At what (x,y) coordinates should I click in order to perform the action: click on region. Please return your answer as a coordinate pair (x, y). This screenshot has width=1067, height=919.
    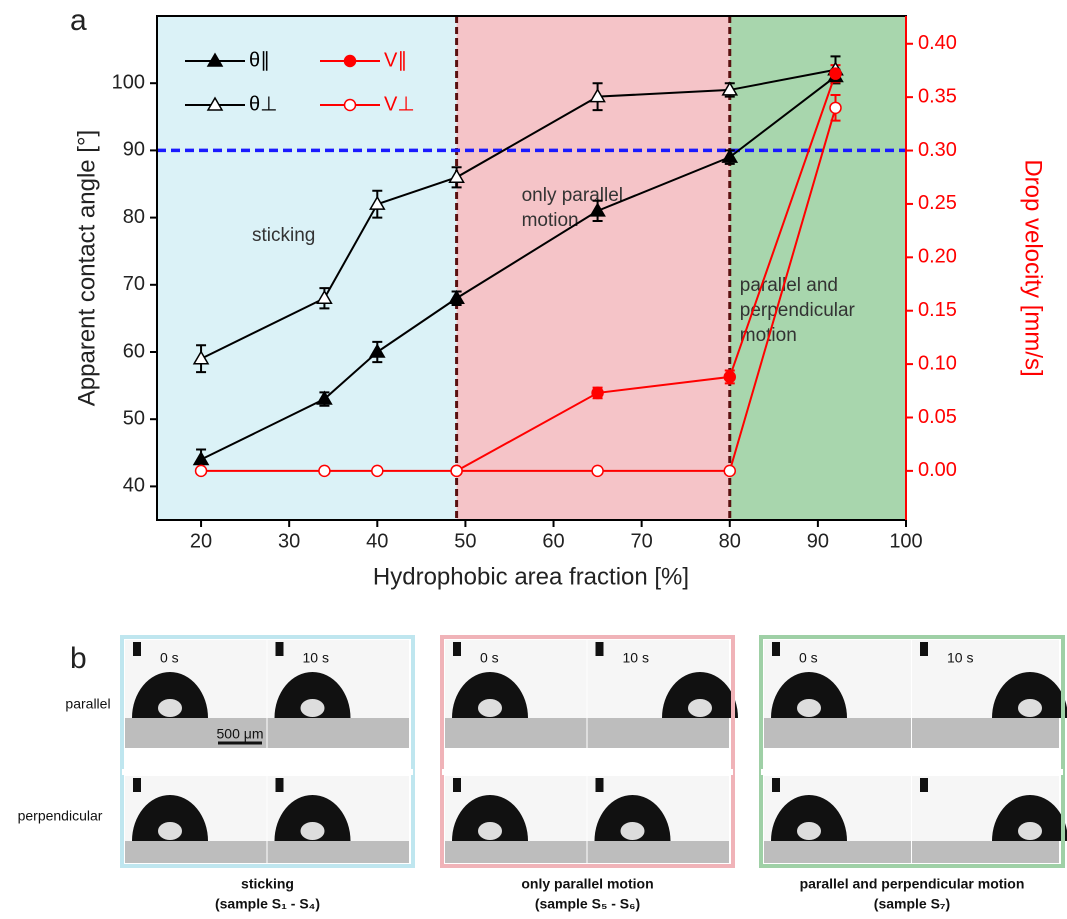
    Looking at the image, I should click on (817, 268).